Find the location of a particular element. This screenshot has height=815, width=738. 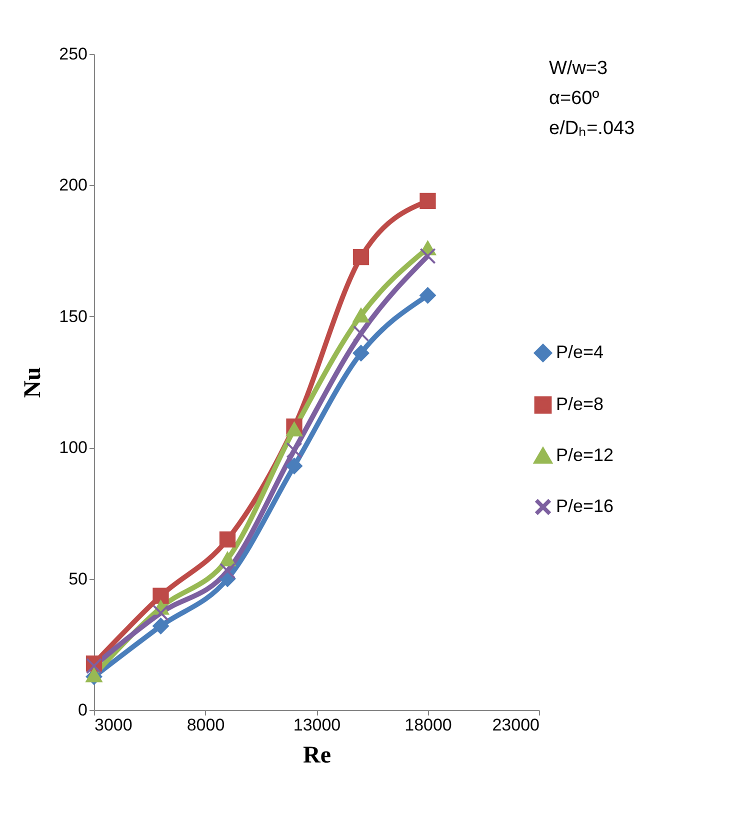

x-tick-label: 18000 is located at coordinates (428, 725).